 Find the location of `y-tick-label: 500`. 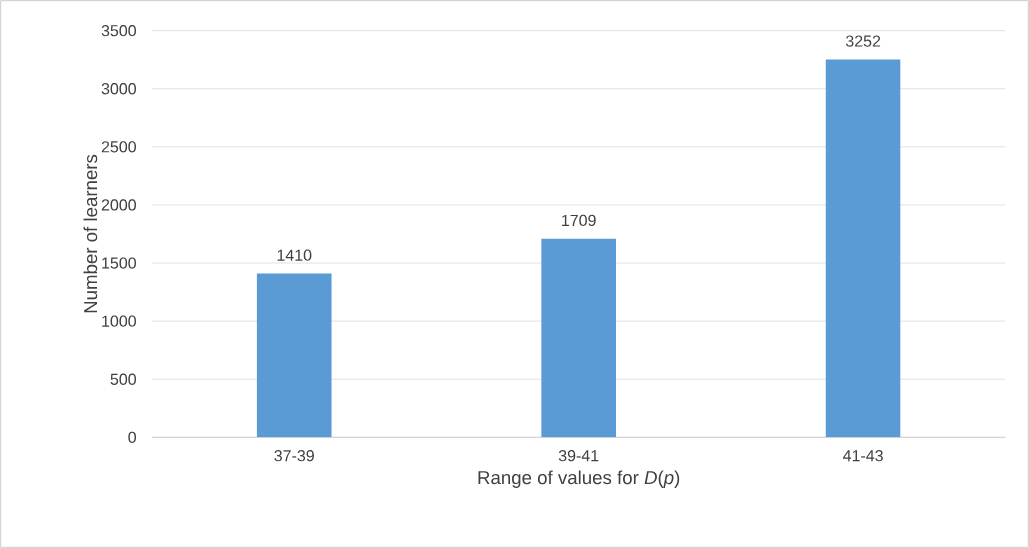

y-tick-label: 500 is located at coordinates (123, 379).